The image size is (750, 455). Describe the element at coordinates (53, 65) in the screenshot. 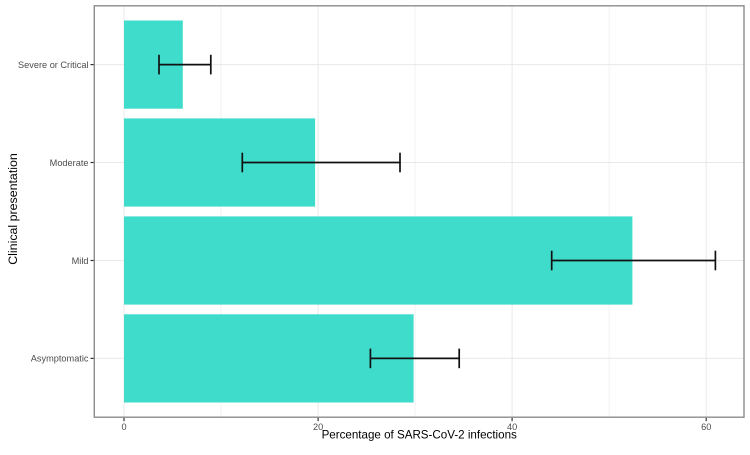

I see `svg-text: Severe or Critical` at that location.